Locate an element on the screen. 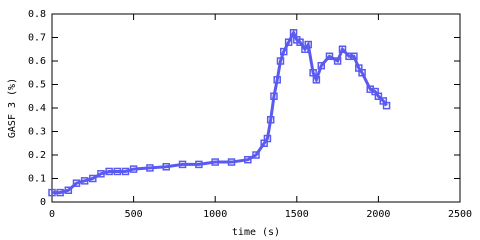 The image size is (480, 240). x-axis-label: time (s) is located at coordinates (256, 232).